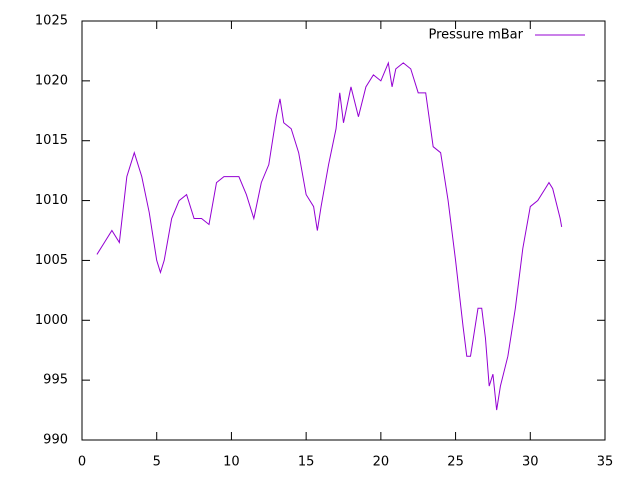 Image resolution: width=640 pixels, height=480 pixels. I want to click on y-tick-label: 1005, so click(51, 260).